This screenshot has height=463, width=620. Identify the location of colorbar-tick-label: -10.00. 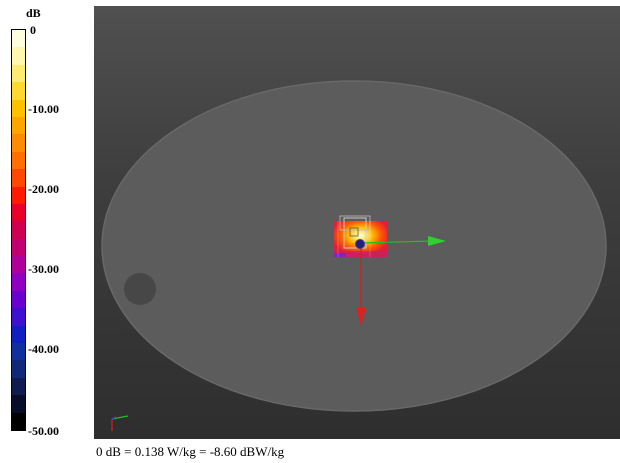
(43, 109).